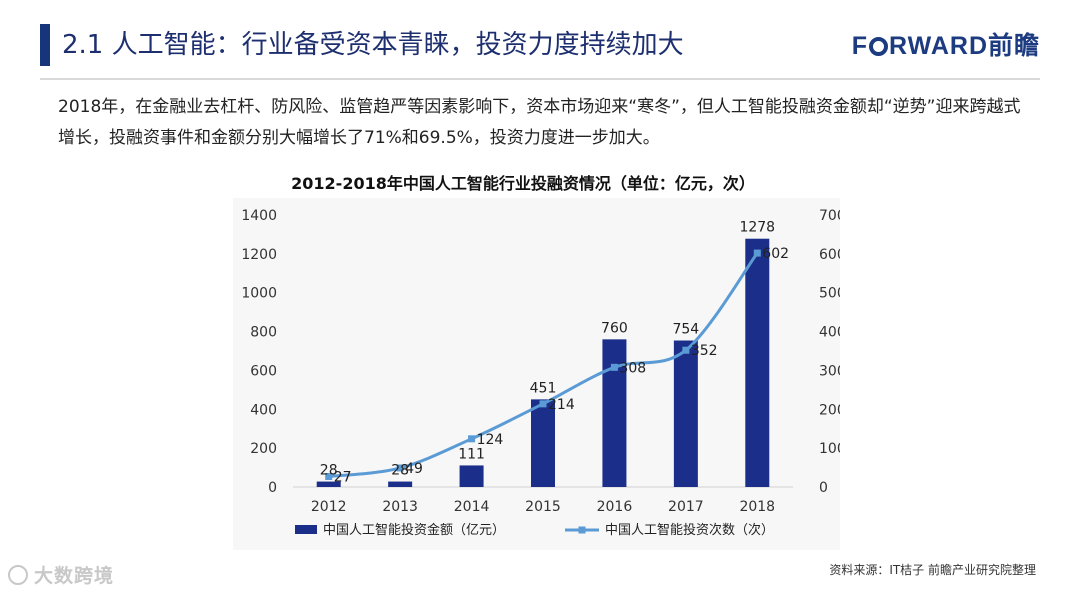  Describe the element at coordinates (829, 294) in the screenshot. I see `y-right-tick-label: 500` at that location.